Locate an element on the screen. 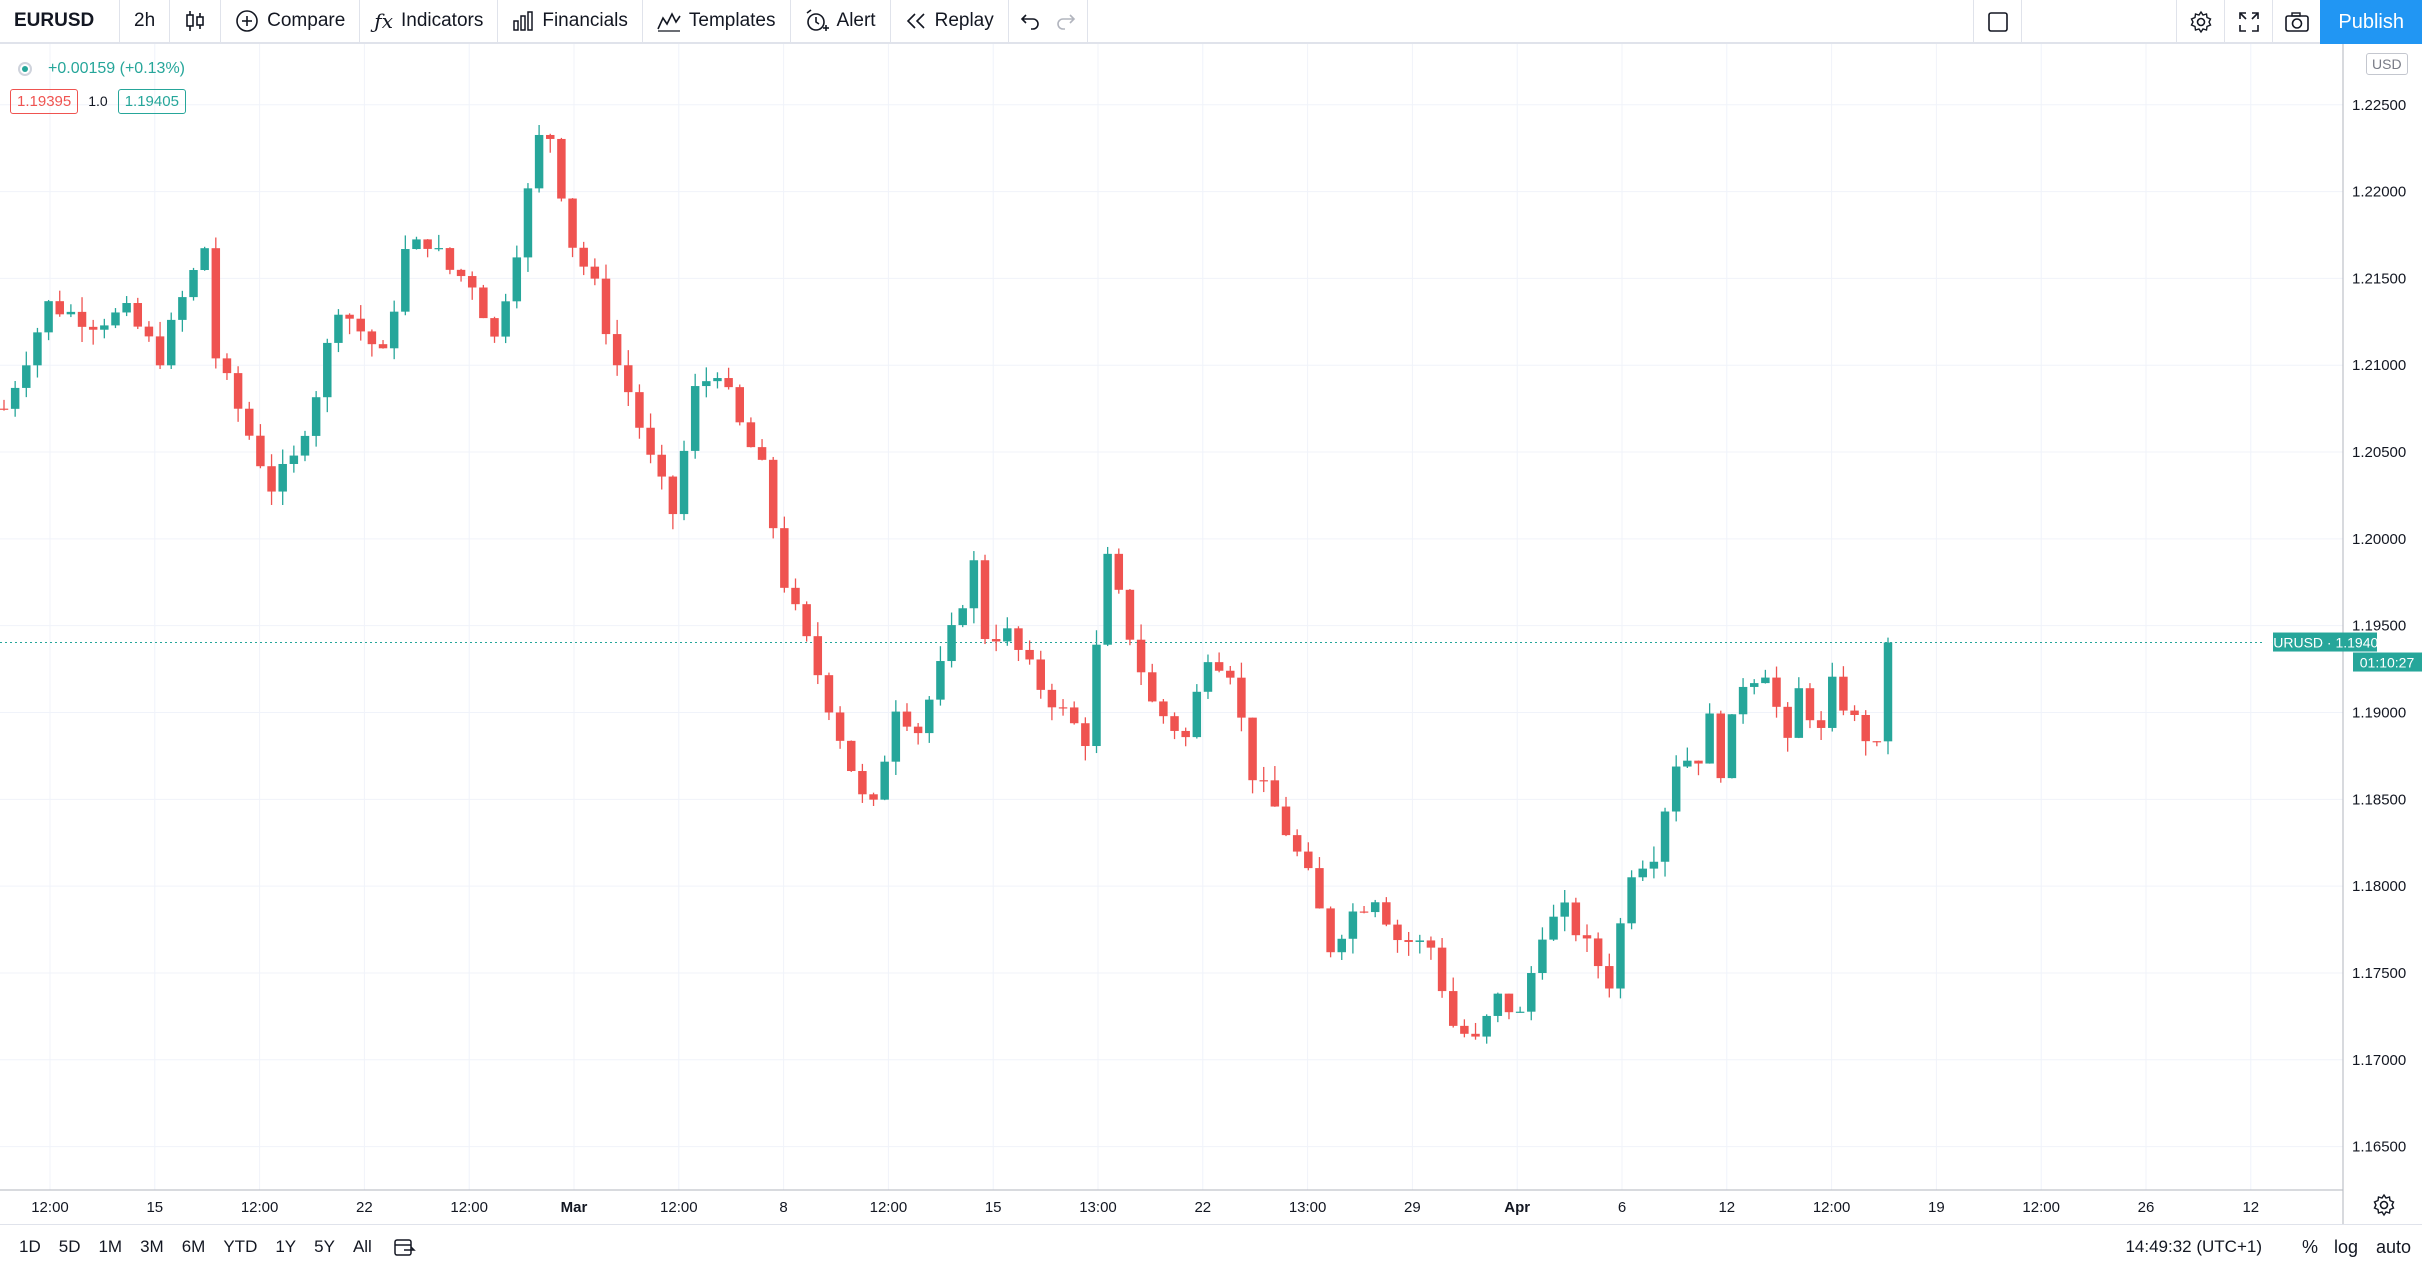 The height and width of the screenshot is (1269, 2422). redo-icon is located at coordinates (1065, 21).